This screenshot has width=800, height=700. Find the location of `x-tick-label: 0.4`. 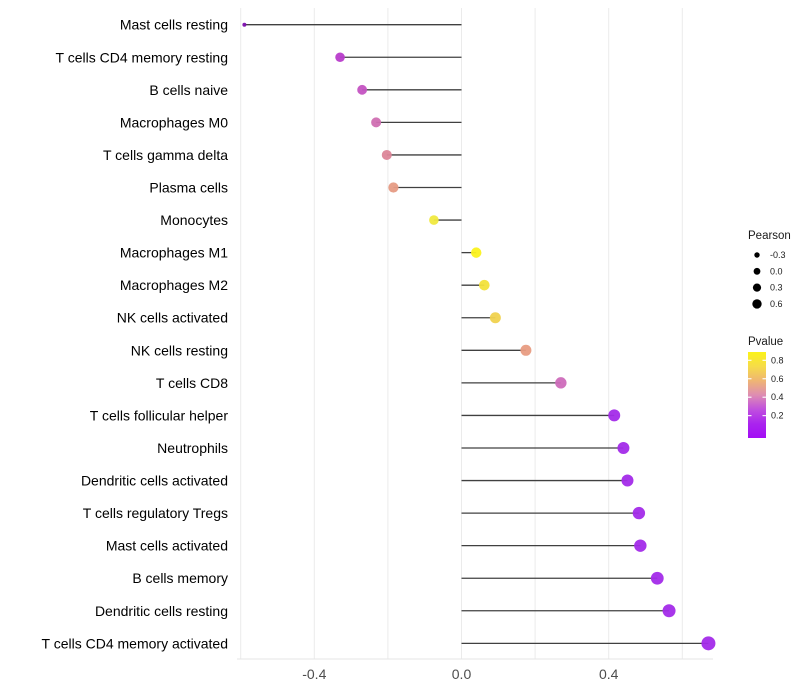

x-tick-label: 0.4 is located at coordinates (609, 674).